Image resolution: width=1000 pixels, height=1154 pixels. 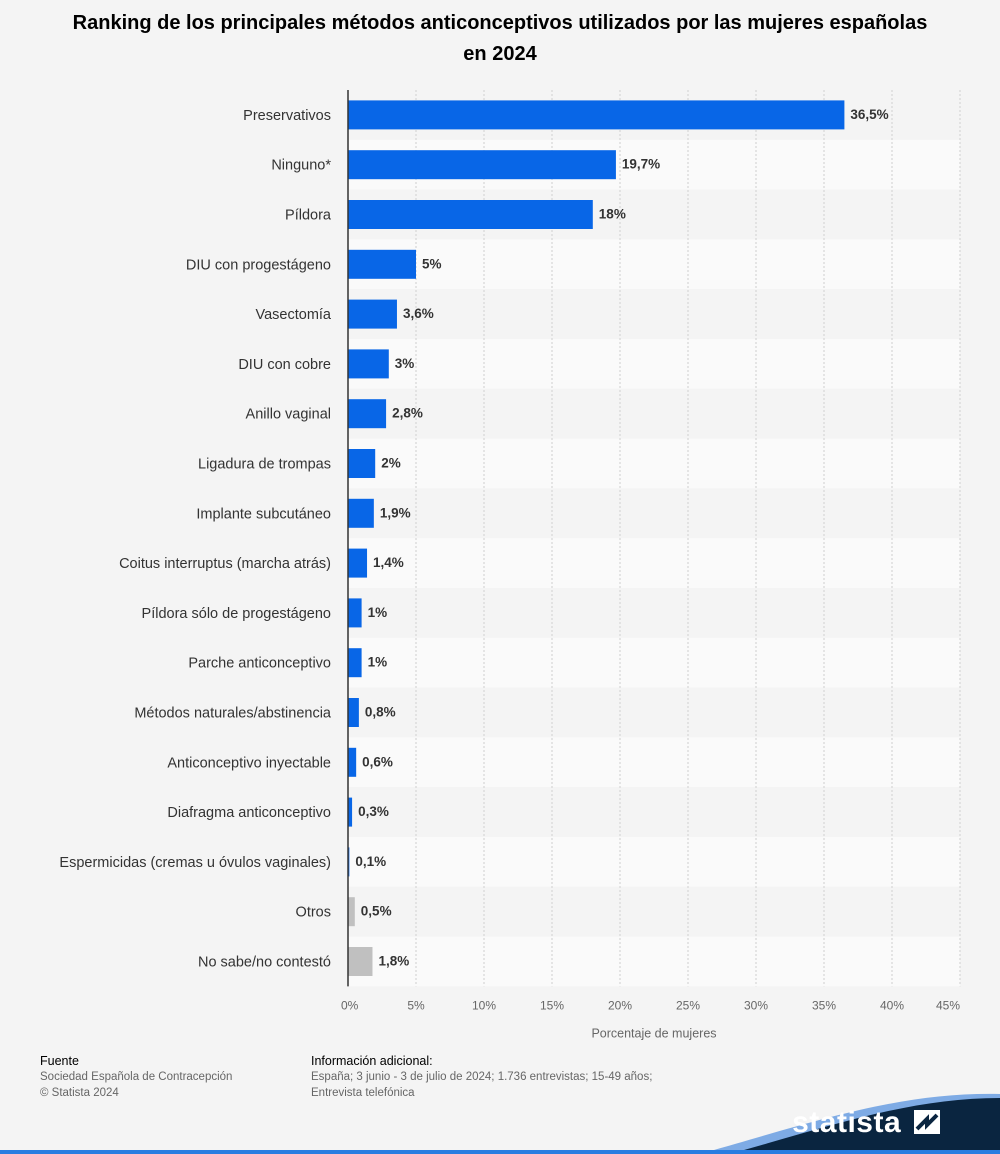 I want to click on value-label: 0,3%, so click(x=373, y=811).